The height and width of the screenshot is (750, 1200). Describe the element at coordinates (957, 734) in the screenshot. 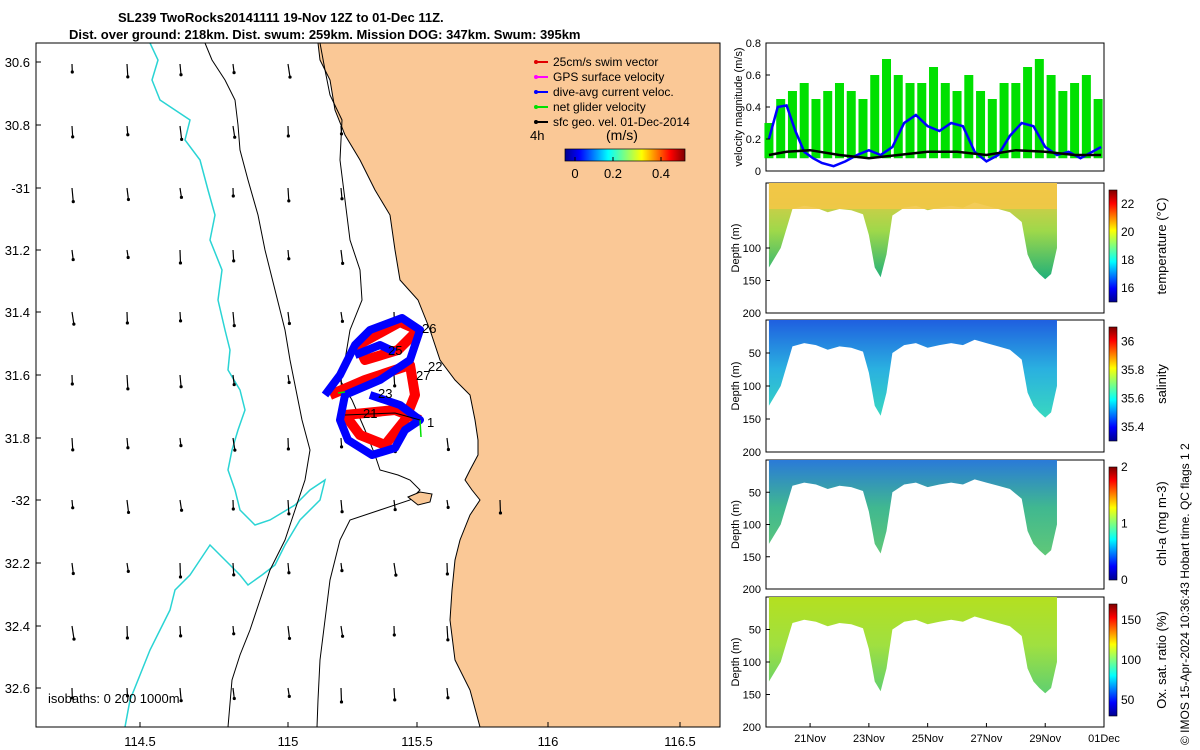

I see `time-axis: 21Nov 23Nov 25Nov 27Nov 29Nov 01Dec` at that location.